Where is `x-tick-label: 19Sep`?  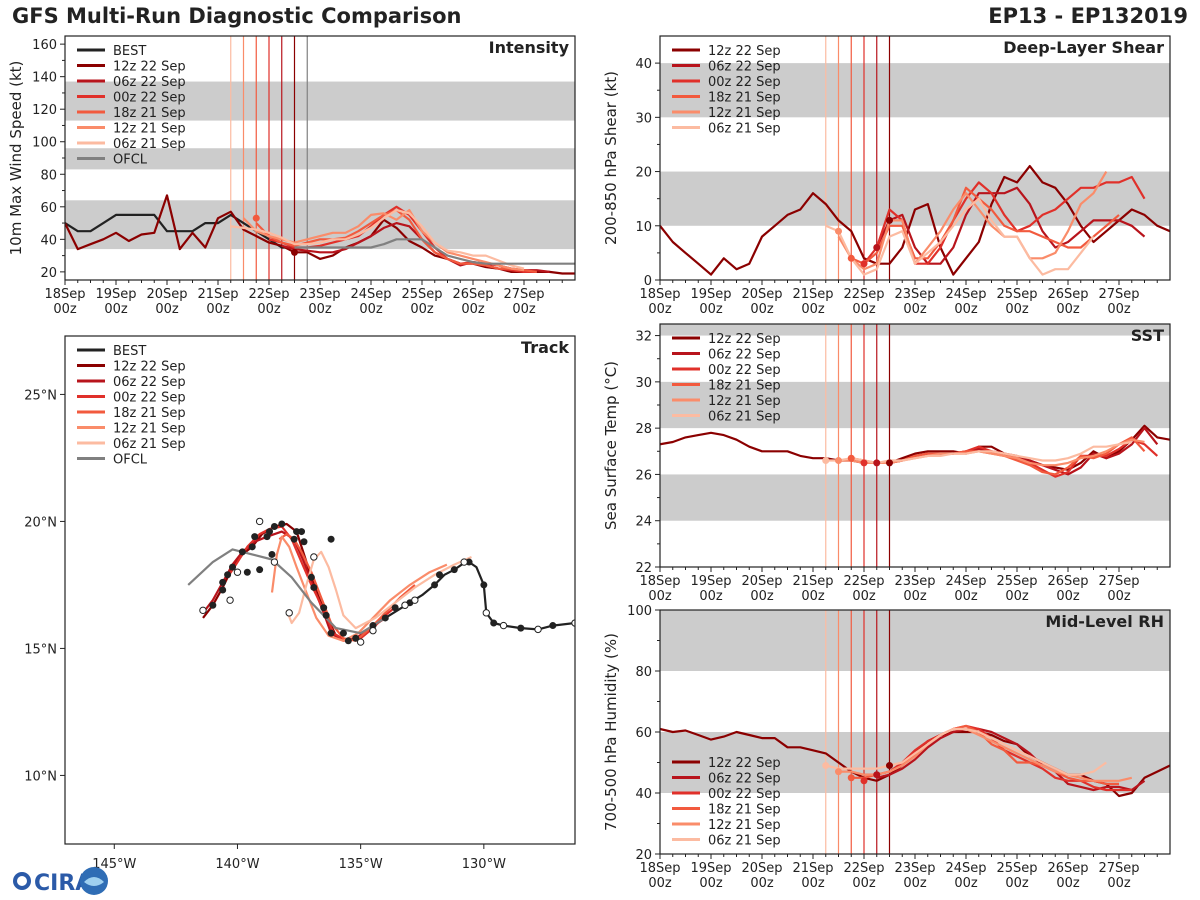 x-tick-label: 19Sep is located at coordinates (710, 868).